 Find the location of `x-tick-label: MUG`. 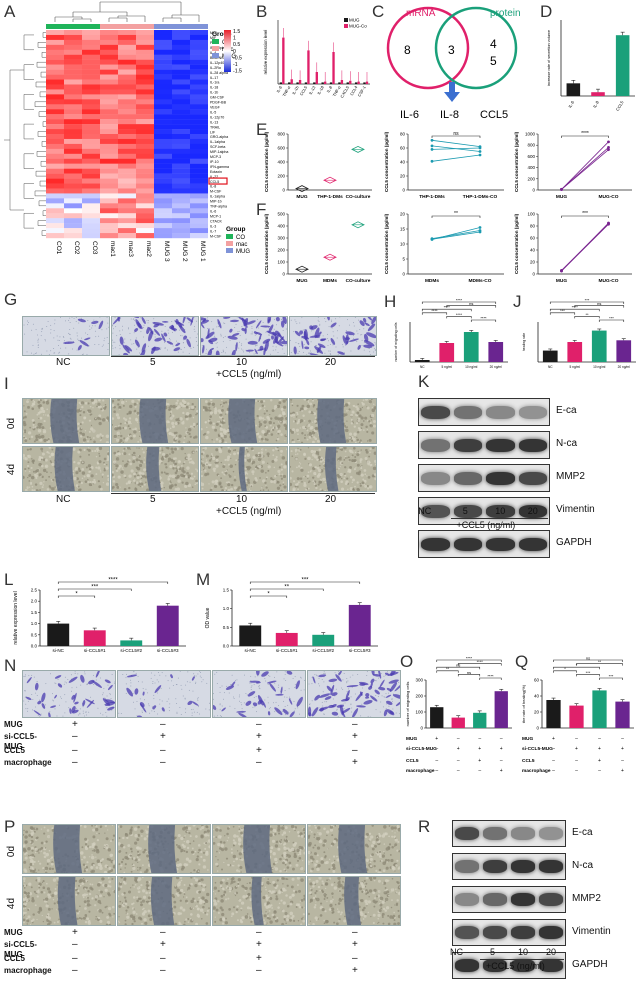

x-tick-label: MUG is located at coordinates (301, 197).